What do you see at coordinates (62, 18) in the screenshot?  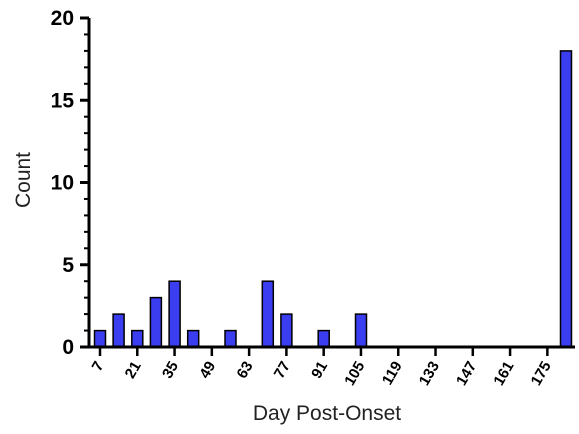 I see `y-tick-label-20: 20` at bounding box center [62, 18].